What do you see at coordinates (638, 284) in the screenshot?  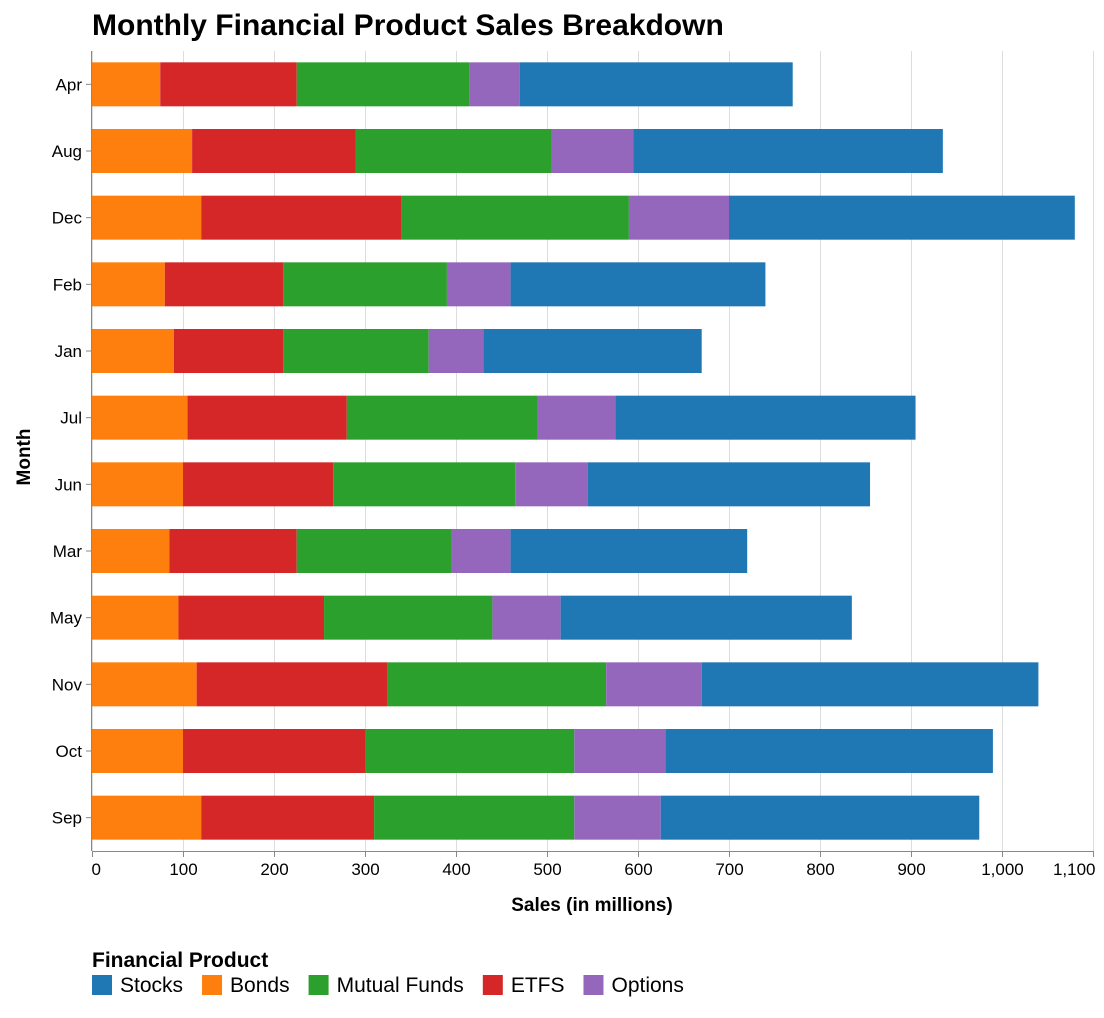 I see `bar-feb-stocks` at bounding box center [638, 284].